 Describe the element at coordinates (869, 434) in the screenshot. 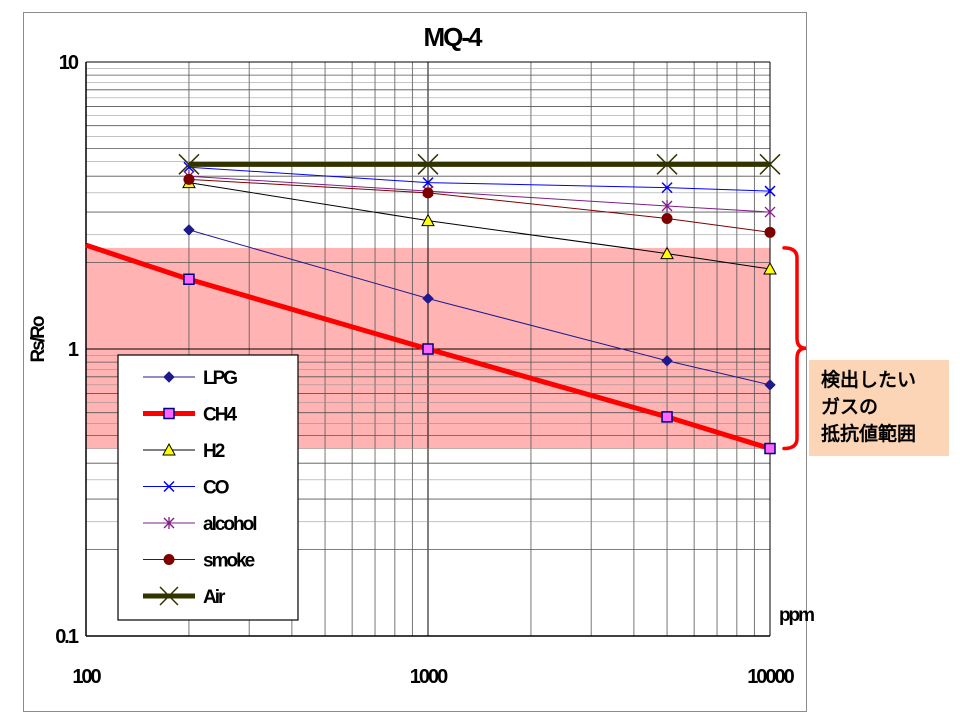

I see `annotation-line: 抵抗値範囲` at that location.